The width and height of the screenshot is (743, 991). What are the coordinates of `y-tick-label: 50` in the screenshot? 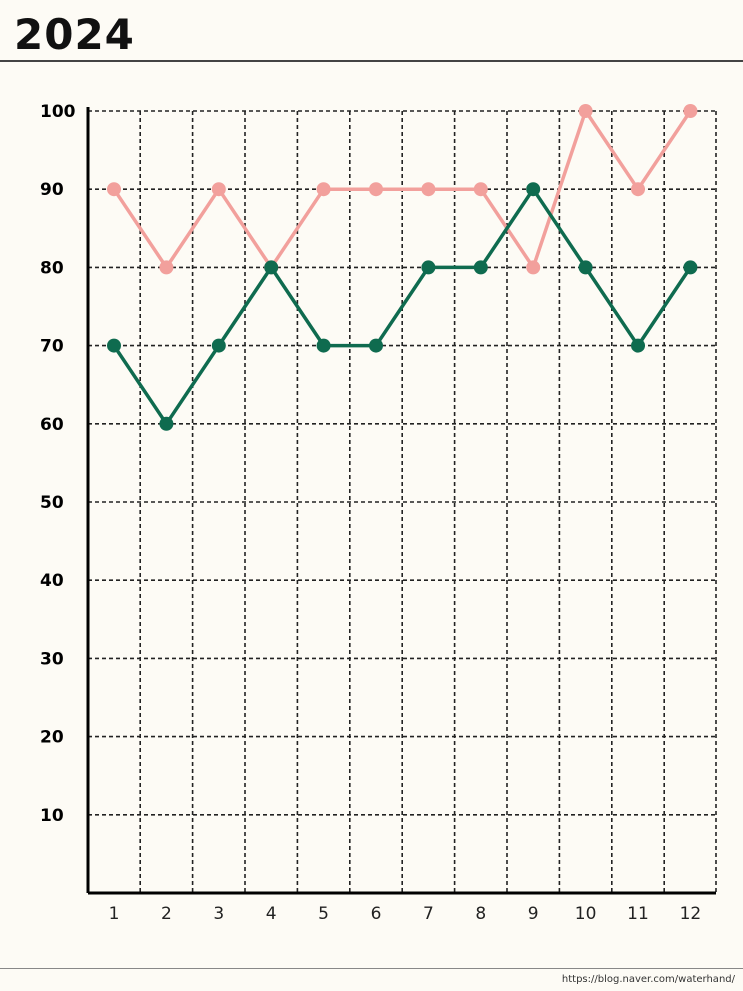 It's located at (52, 503).